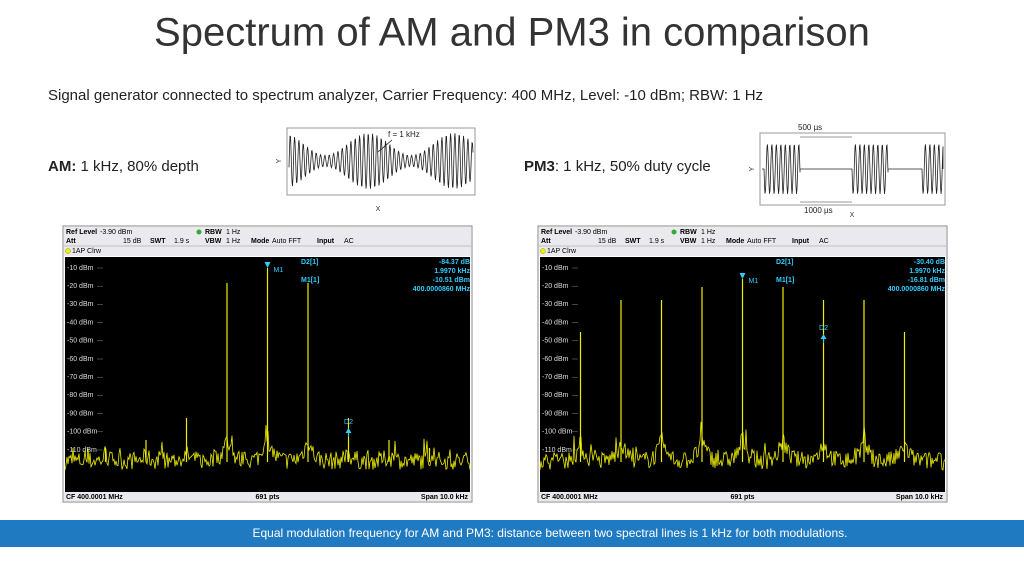  I want to click on title: Spectrum of AM and PM3 in comparison, so click(512, 33).